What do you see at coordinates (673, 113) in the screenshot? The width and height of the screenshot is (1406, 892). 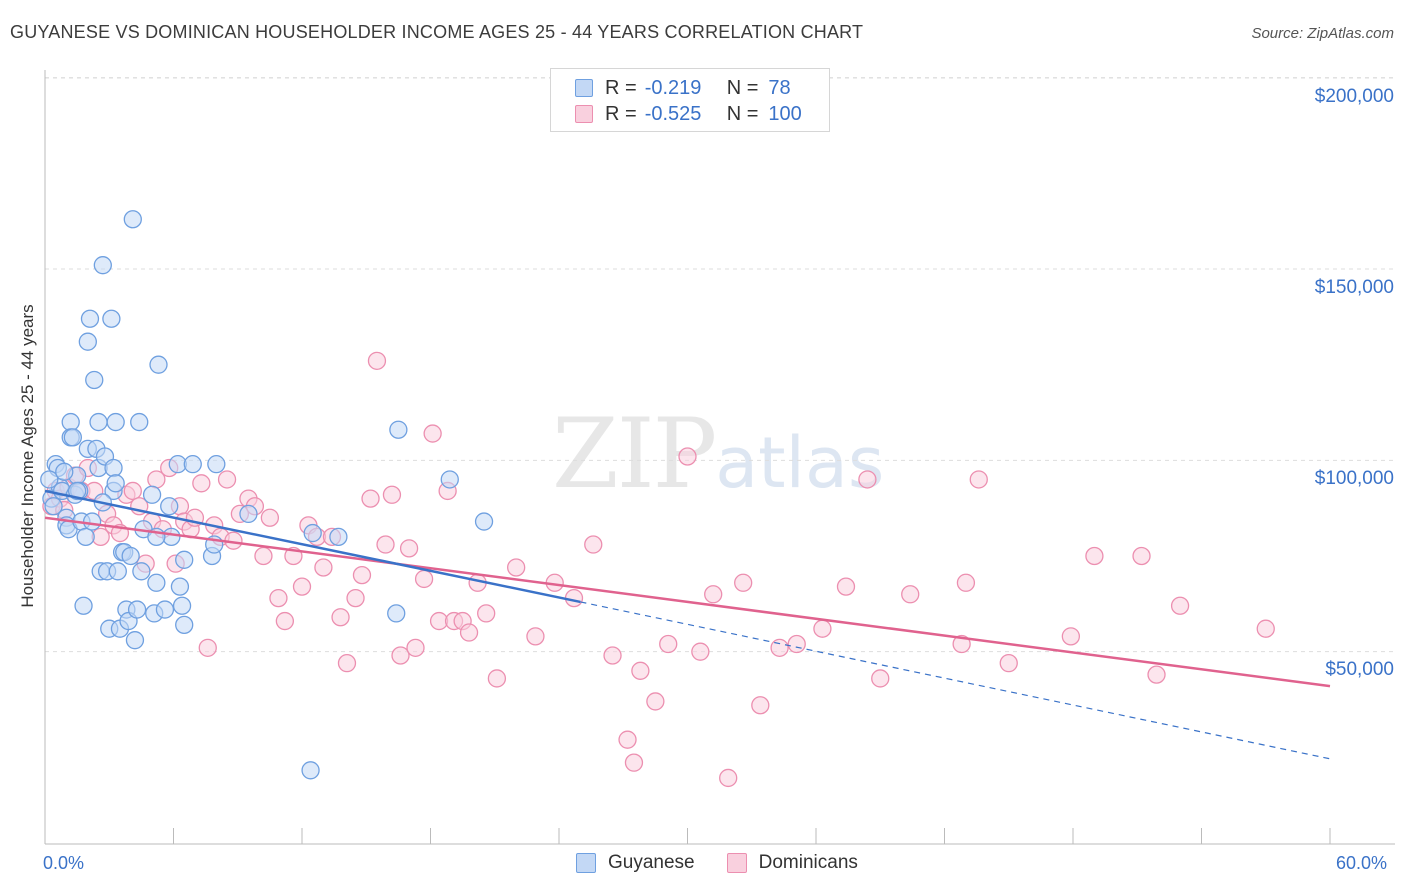 I see `legend-r-value: -0.525` at bounding box center [673, 113].